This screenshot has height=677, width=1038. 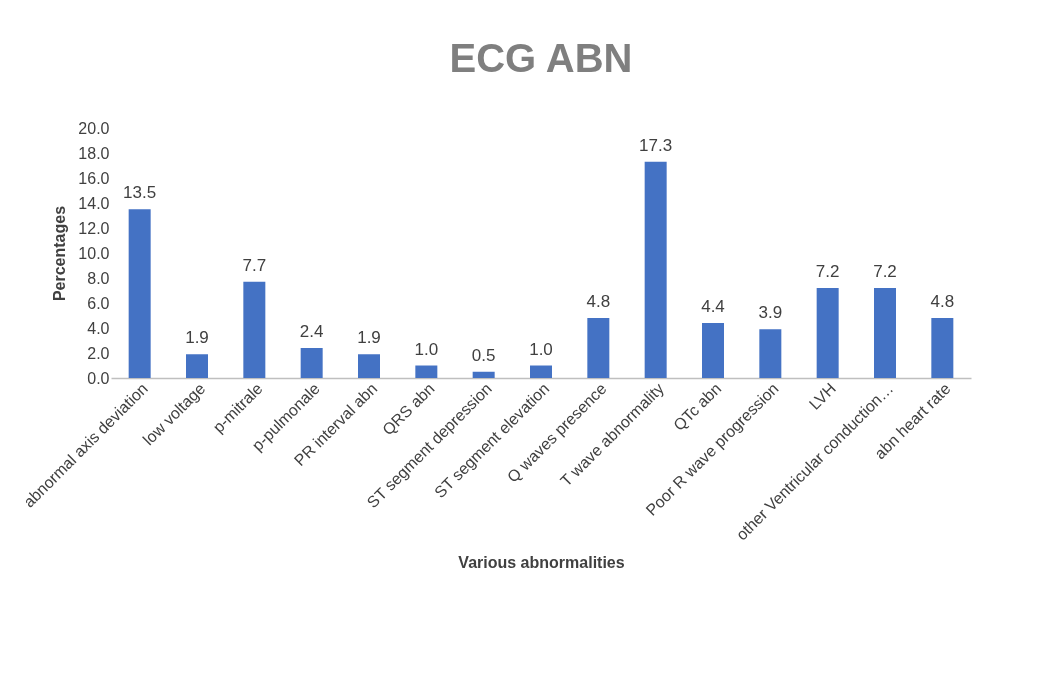 What do you see at coordinates (770, 313) in the screenshot?
I see `data-label: 3.9` at bounding box center [770, 313].